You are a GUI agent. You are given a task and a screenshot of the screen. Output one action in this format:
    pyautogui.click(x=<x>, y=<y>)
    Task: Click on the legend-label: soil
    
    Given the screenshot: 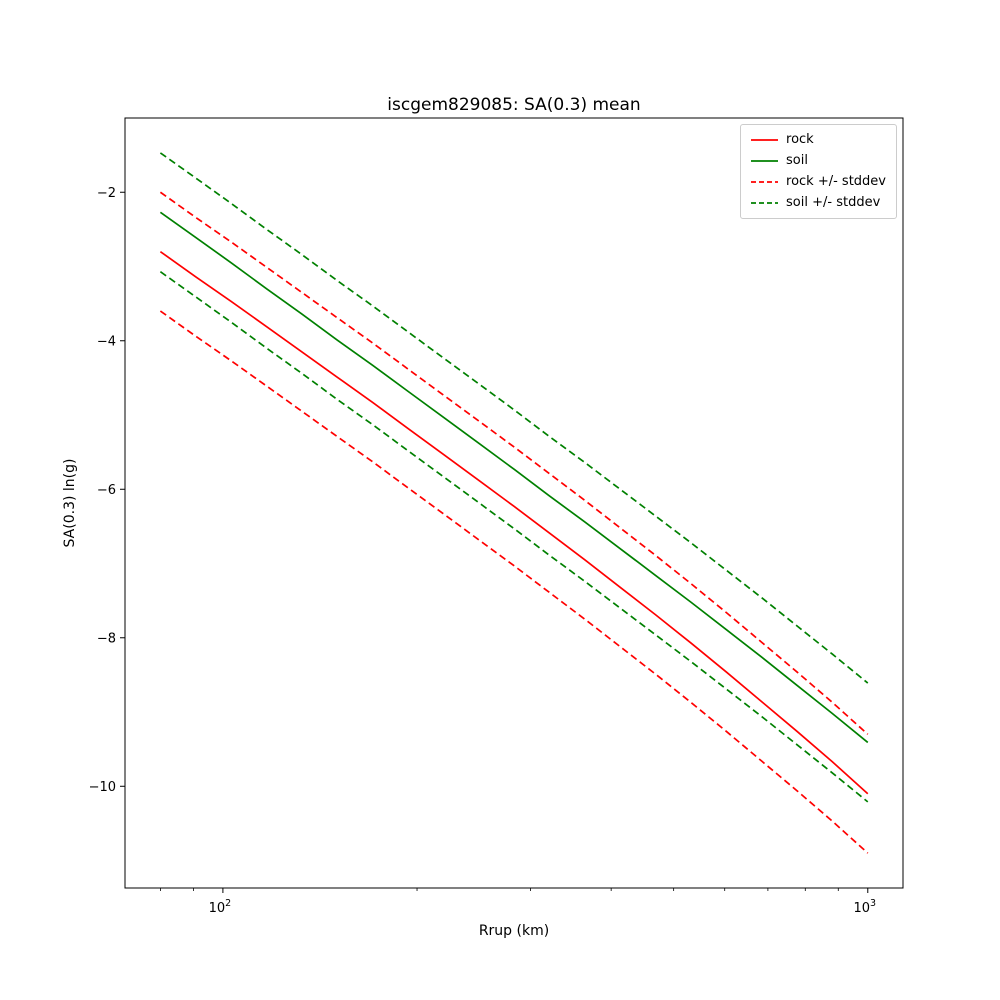 What is the action you would take?
    pyautogui.click(x=797, y=160)
    